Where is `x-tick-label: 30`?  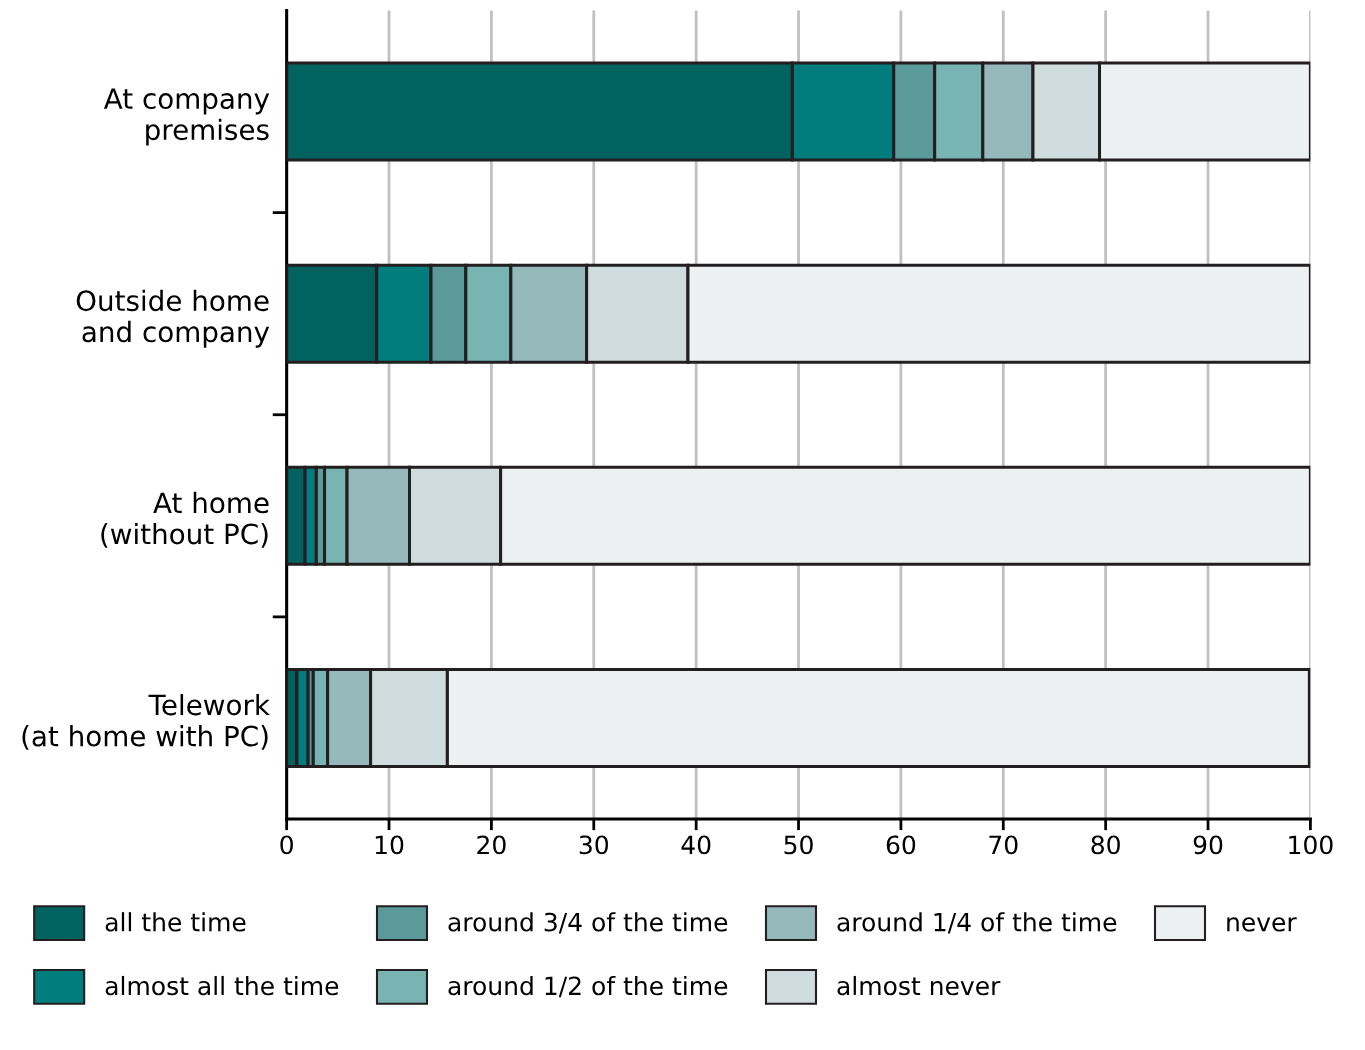
x-tick-label: 30 is located at coordinates (594, 845).